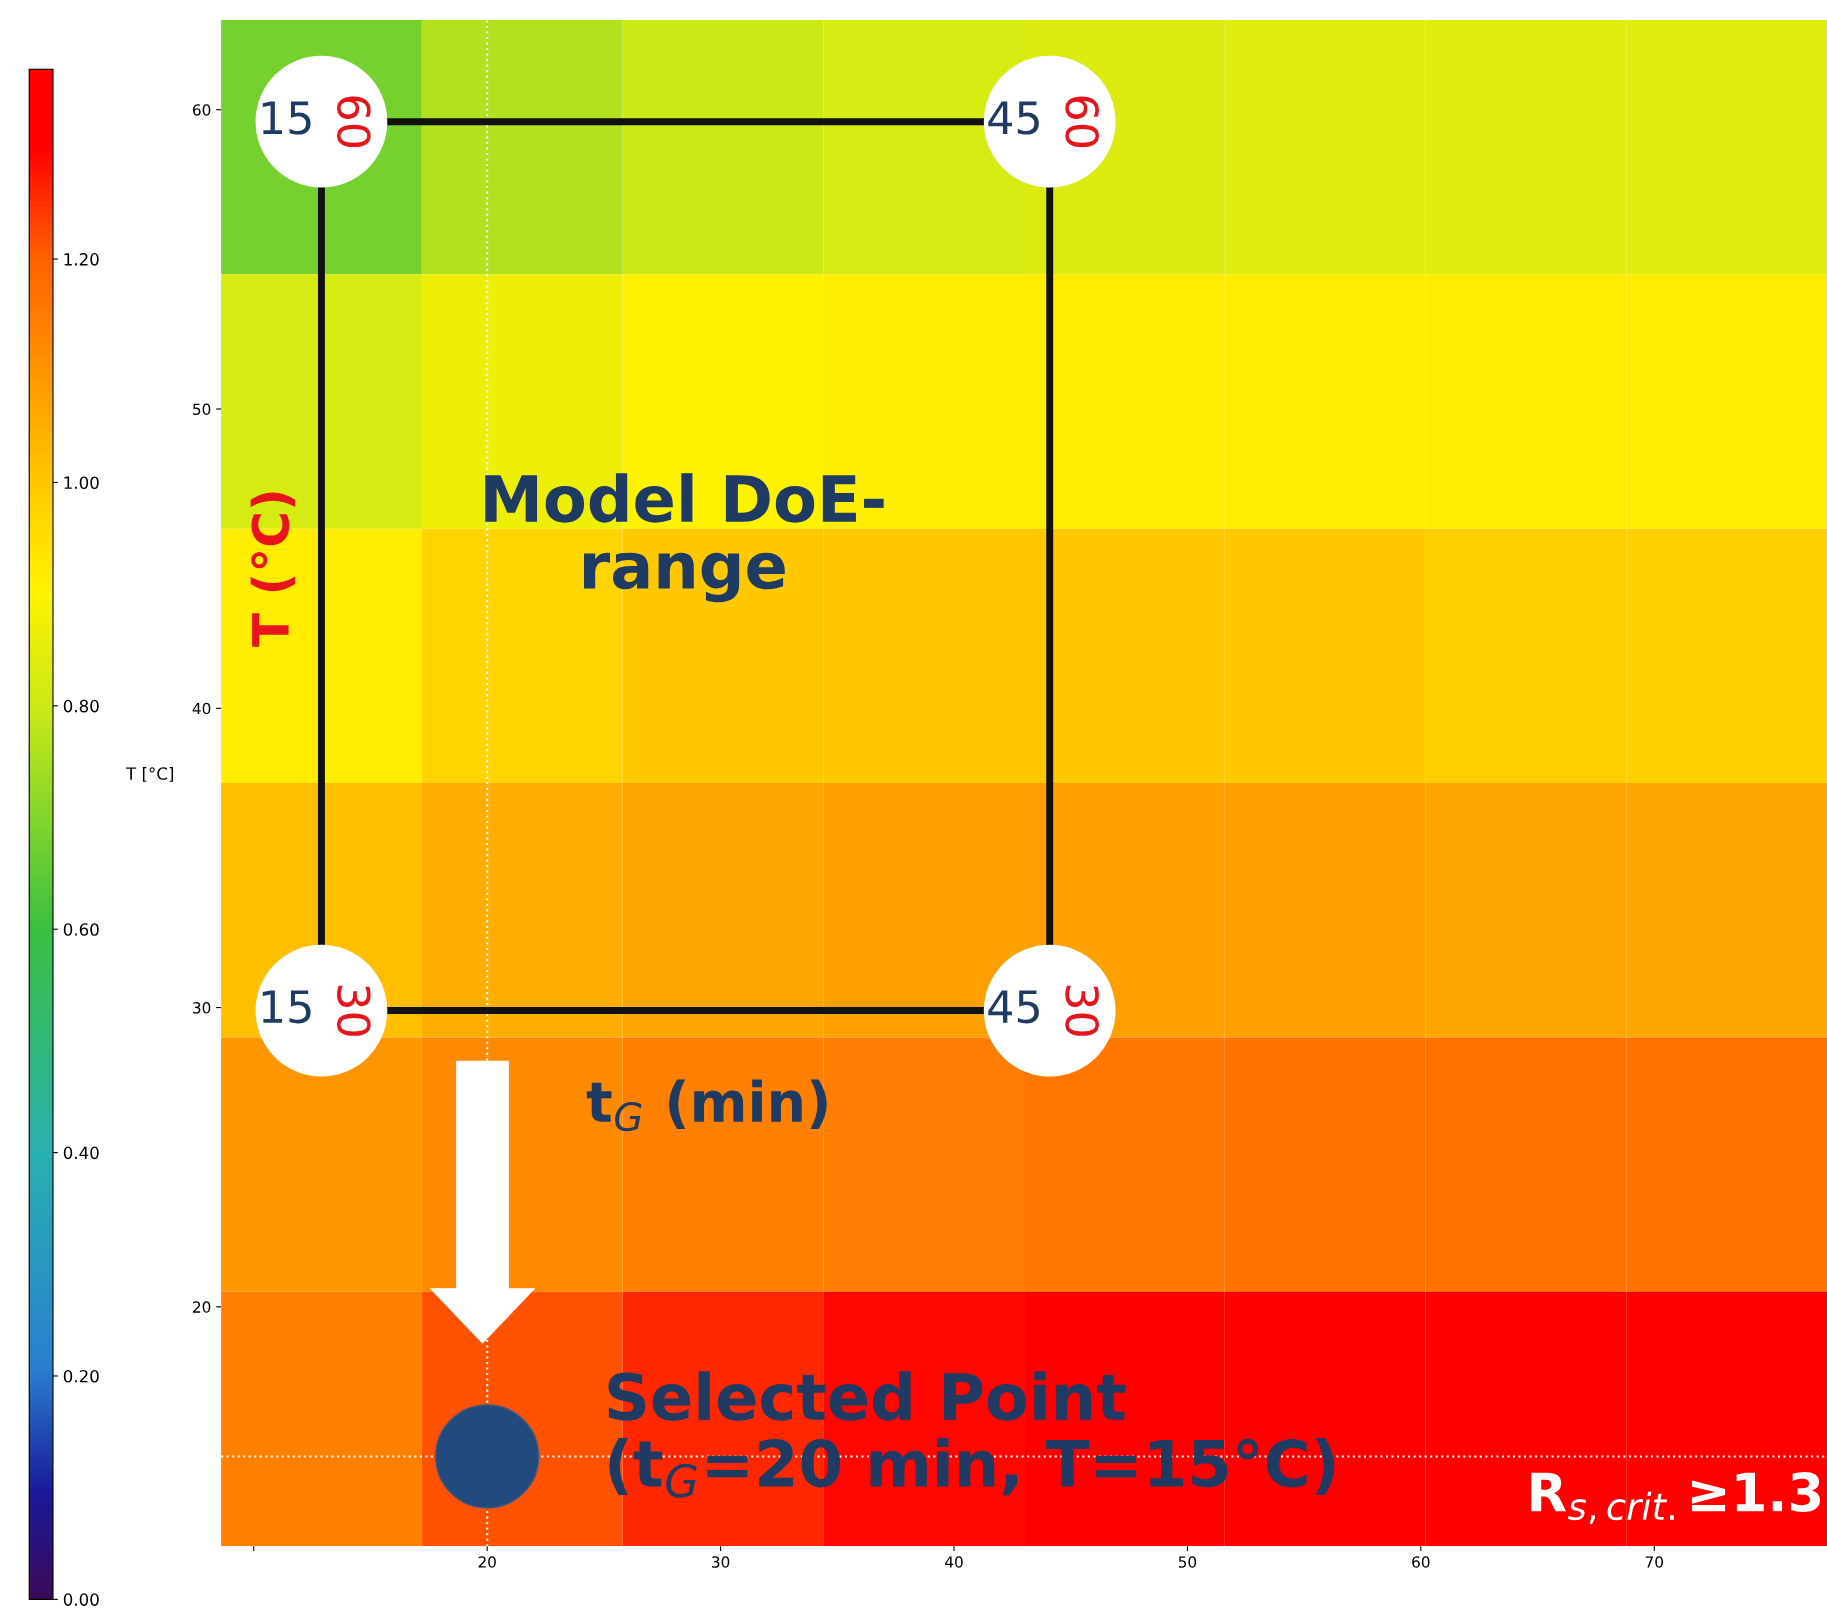 Image resolution: width=1827 pixels, height=1609 pixels. I want to click on color-bar-label: 1.00, so click(81, 483).